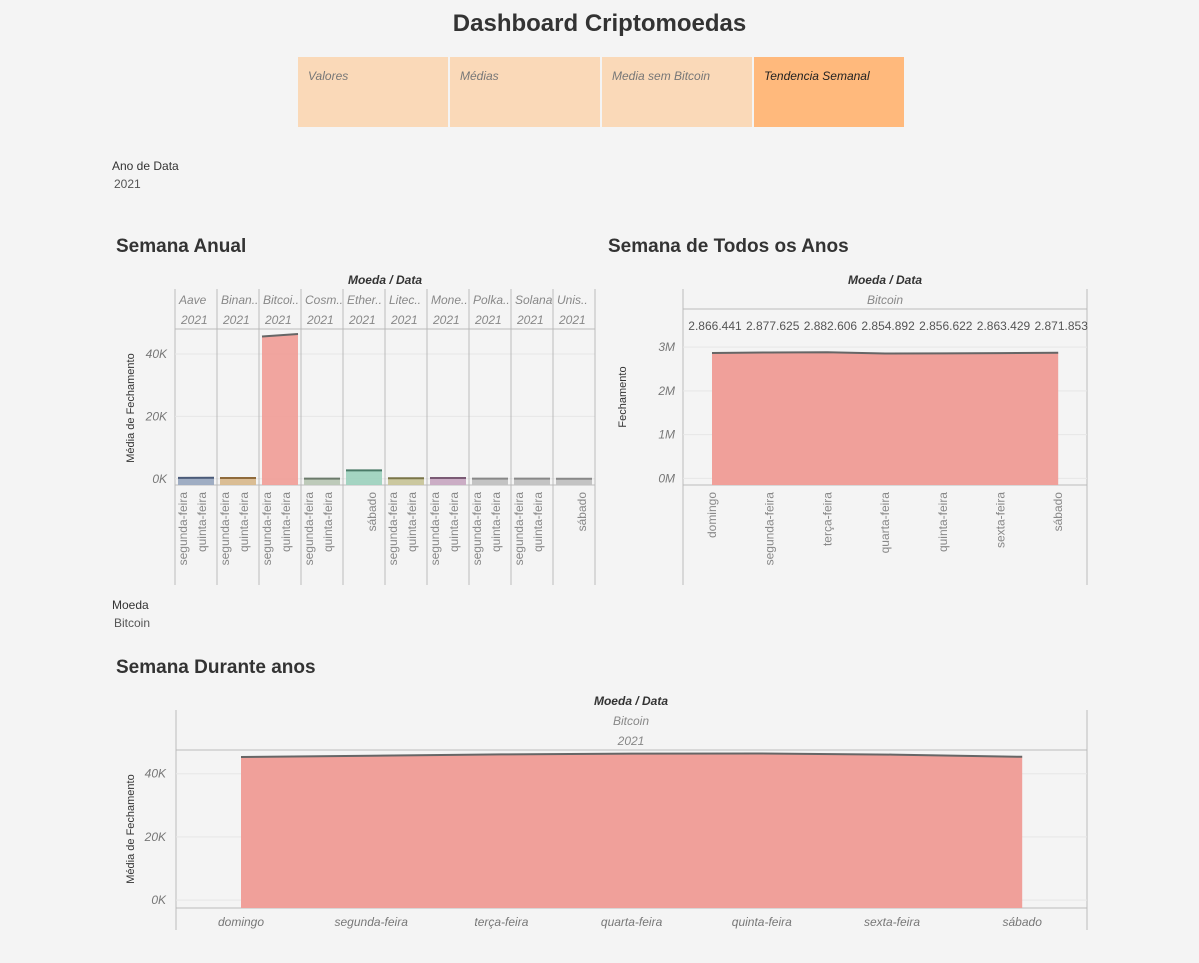 Image resolution: width=1199 pixels, height=963 pixels. Describe the element at coordinates (145, 166) in the screenshot. I see `year-filter-label: Ano de Data` at that location.